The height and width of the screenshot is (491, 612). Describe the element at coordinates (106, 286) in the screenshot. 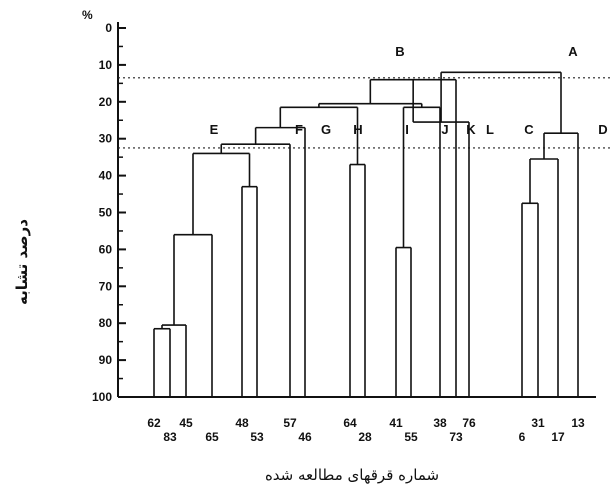

I see `y-tick-label: 70` at that location.